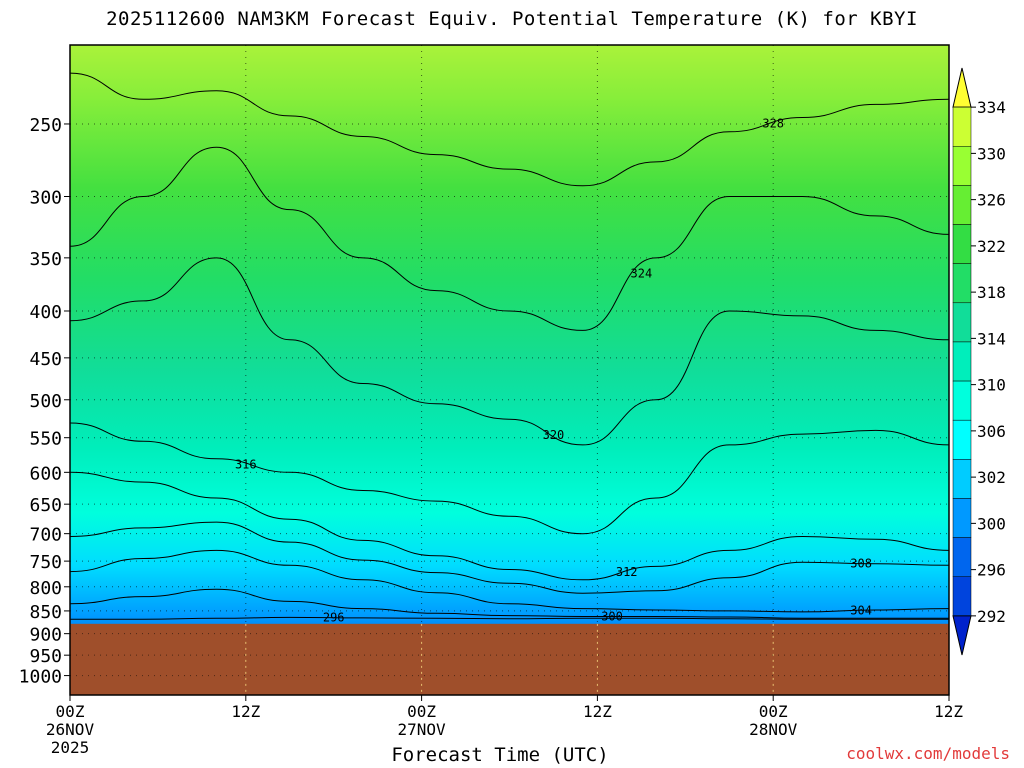 The width and height of the screenshot is (1024, 768). I want to click on y-tick-label-400: 400, so click(45, 312).